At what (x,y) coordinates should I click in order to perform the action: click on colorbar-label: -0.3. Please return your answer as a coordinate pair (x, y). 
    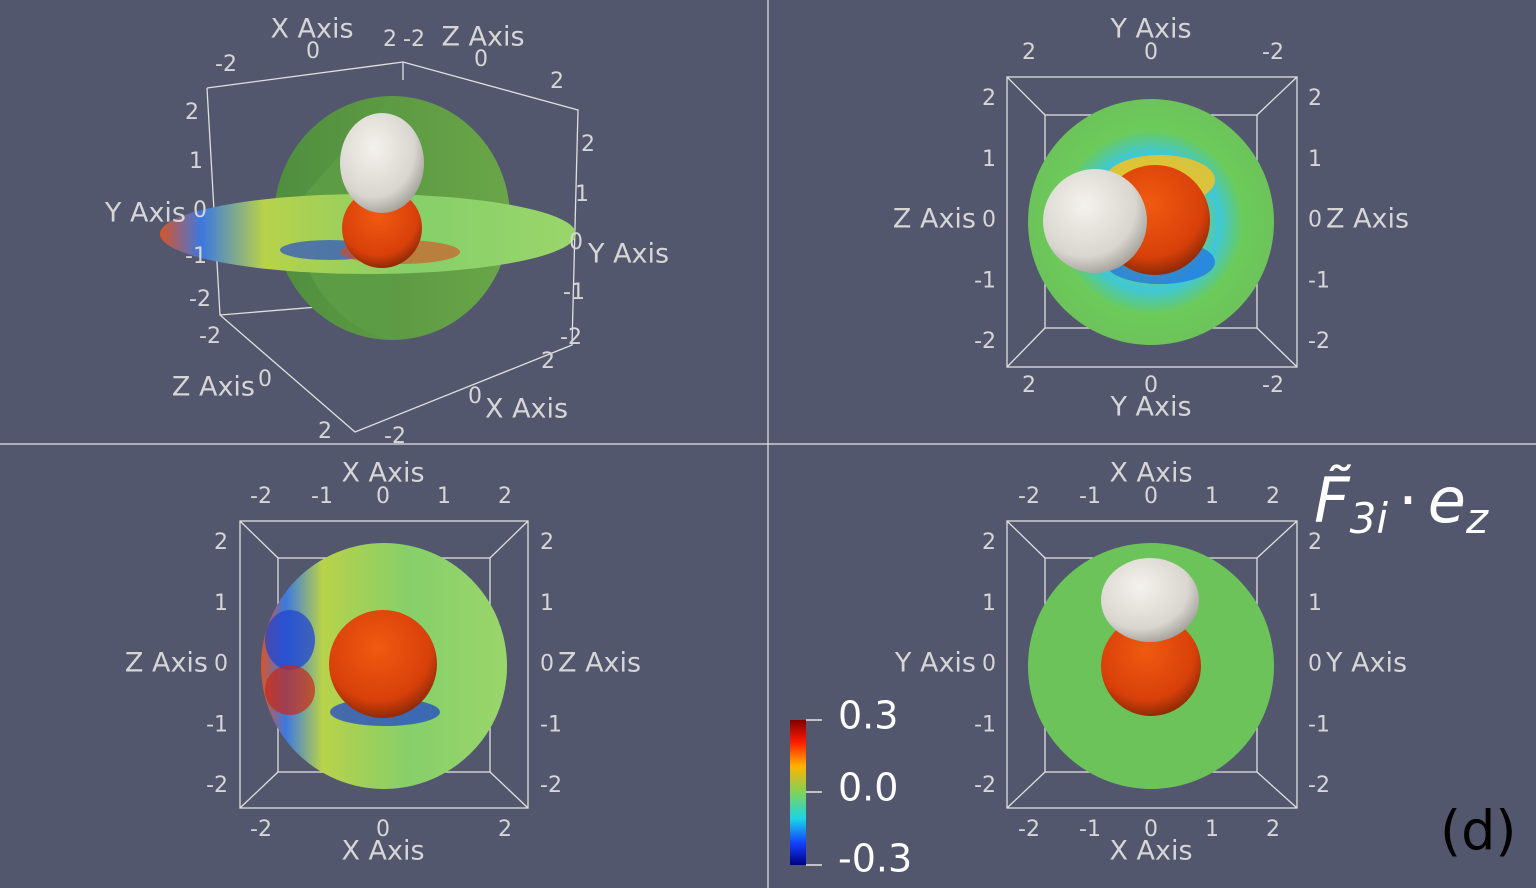
    Looking at the image, I should click on (875, 859).